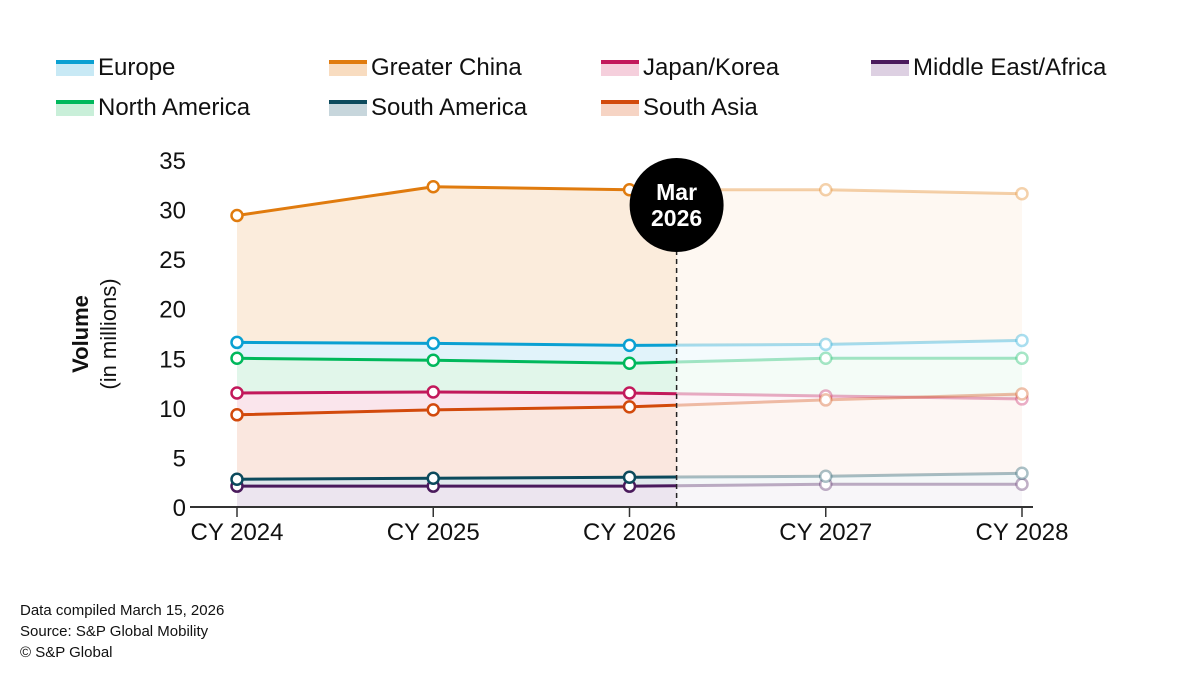 This screenshot has width=1200, height=676. I want to click on y-tick-label: 10, so click(172, 409).